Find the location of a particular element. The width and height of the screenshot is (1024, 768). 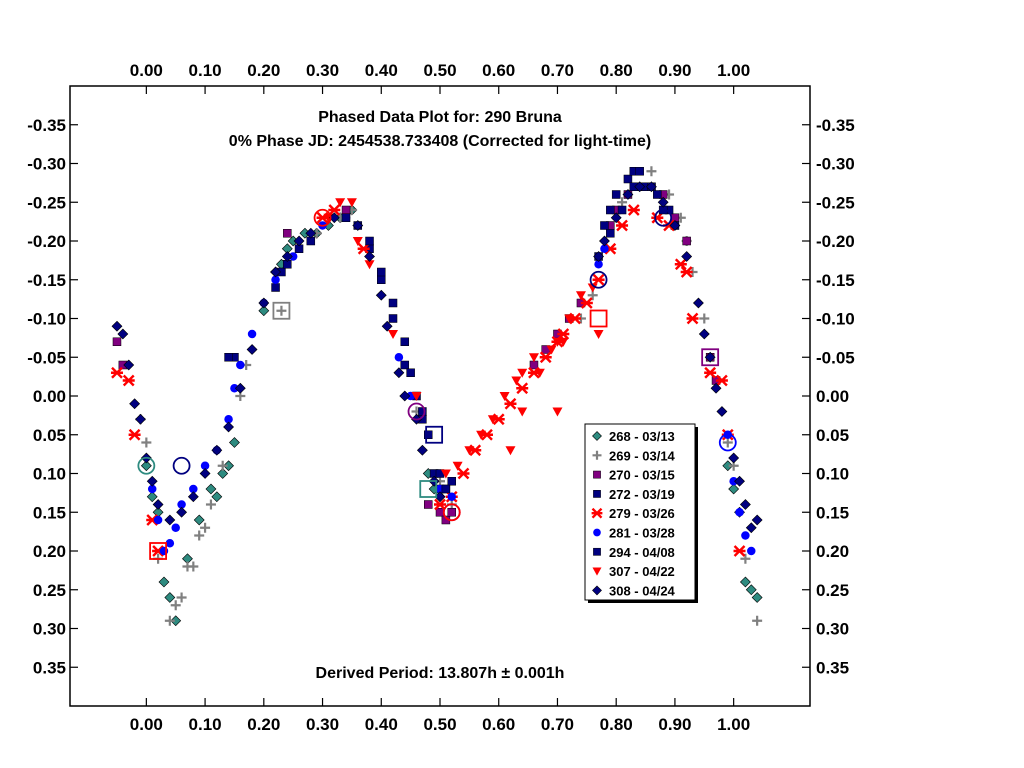

y-tick-label-left: 0.20 is located at coordinates (49, 551).